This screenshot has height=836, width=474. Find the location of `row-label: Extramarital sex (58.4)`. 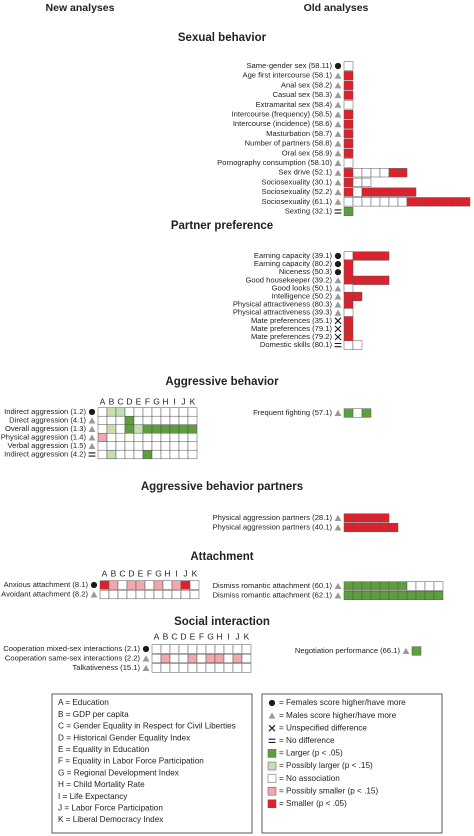

row-label: Extramarital sex (58.4) is located at coordinates (294, 104).